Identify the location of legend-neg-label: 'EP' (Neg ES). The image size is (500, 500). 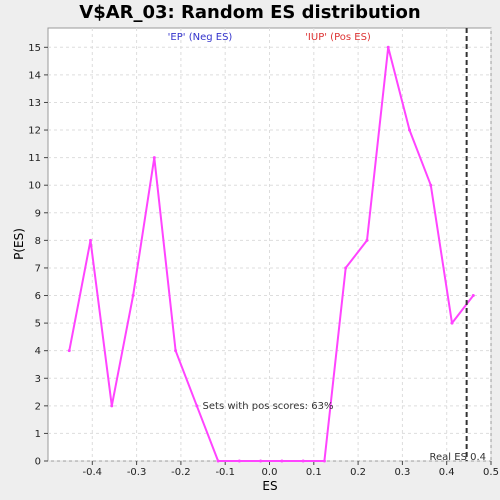
(200, 37).